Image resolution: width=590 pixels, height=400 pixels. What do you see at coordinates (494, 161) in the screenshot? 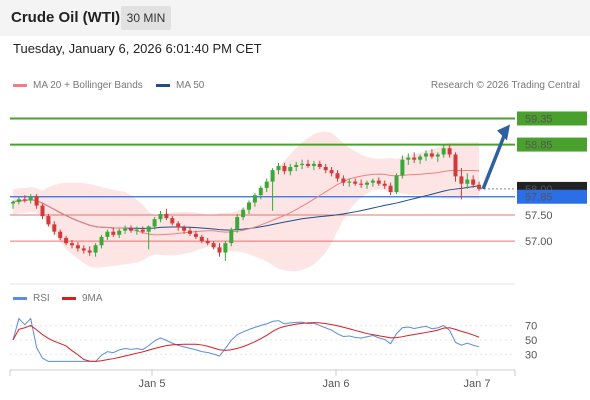
I see `forecast-arrow-shaft` at bounding box center [494, 161].